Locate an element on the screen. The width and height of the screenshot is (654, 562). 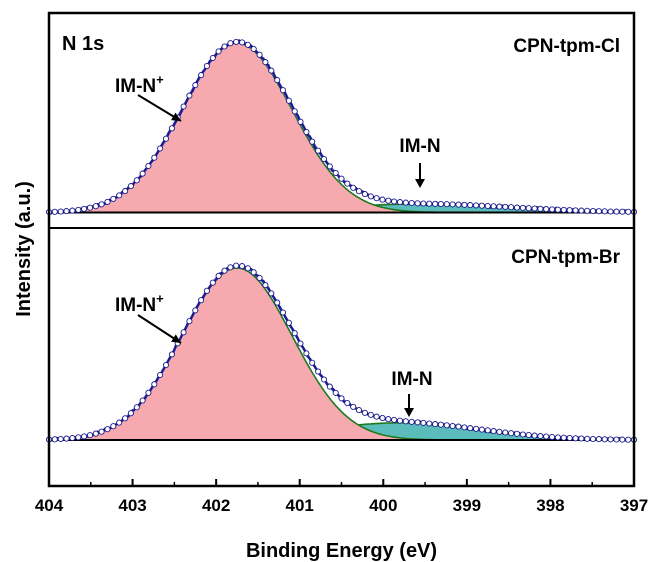
peak-label-im-n: IM-N is located at coordinates (411, 379).